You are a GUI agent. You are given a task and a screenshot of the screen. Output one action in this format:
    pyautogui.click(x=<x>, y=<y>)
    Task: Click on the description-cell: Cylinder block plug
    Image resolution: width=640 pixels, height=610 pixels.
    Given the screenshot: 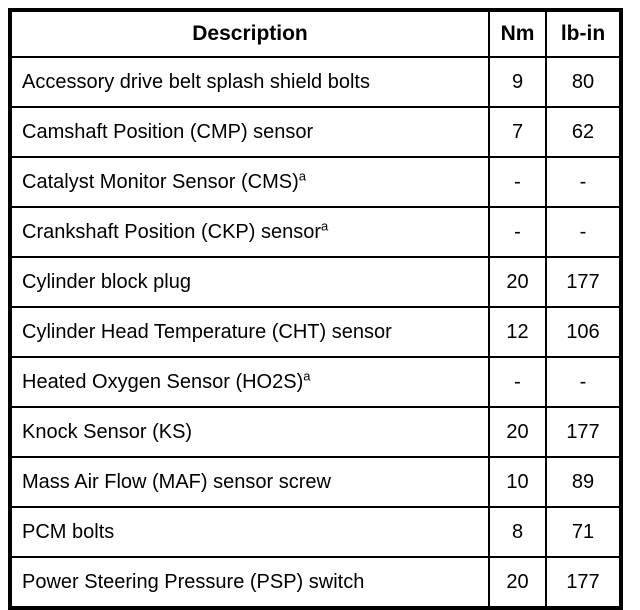 What is the action you would take?
    pyautogui.click(x=249, y=282)
    